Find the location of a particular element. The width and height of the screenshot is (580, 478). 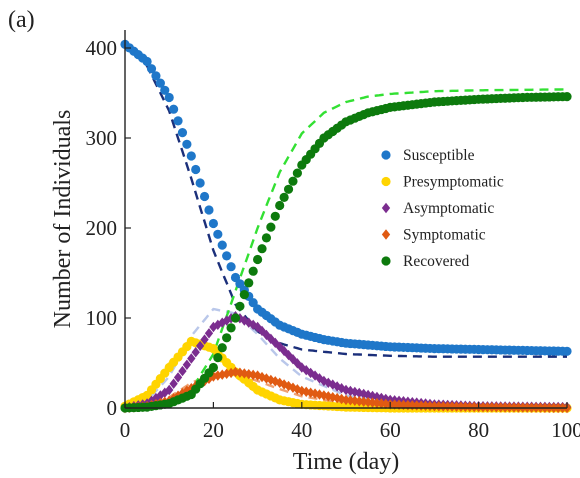

legend-item-asymptomatic: Asymptomatic is located at coordinates (437, 208).